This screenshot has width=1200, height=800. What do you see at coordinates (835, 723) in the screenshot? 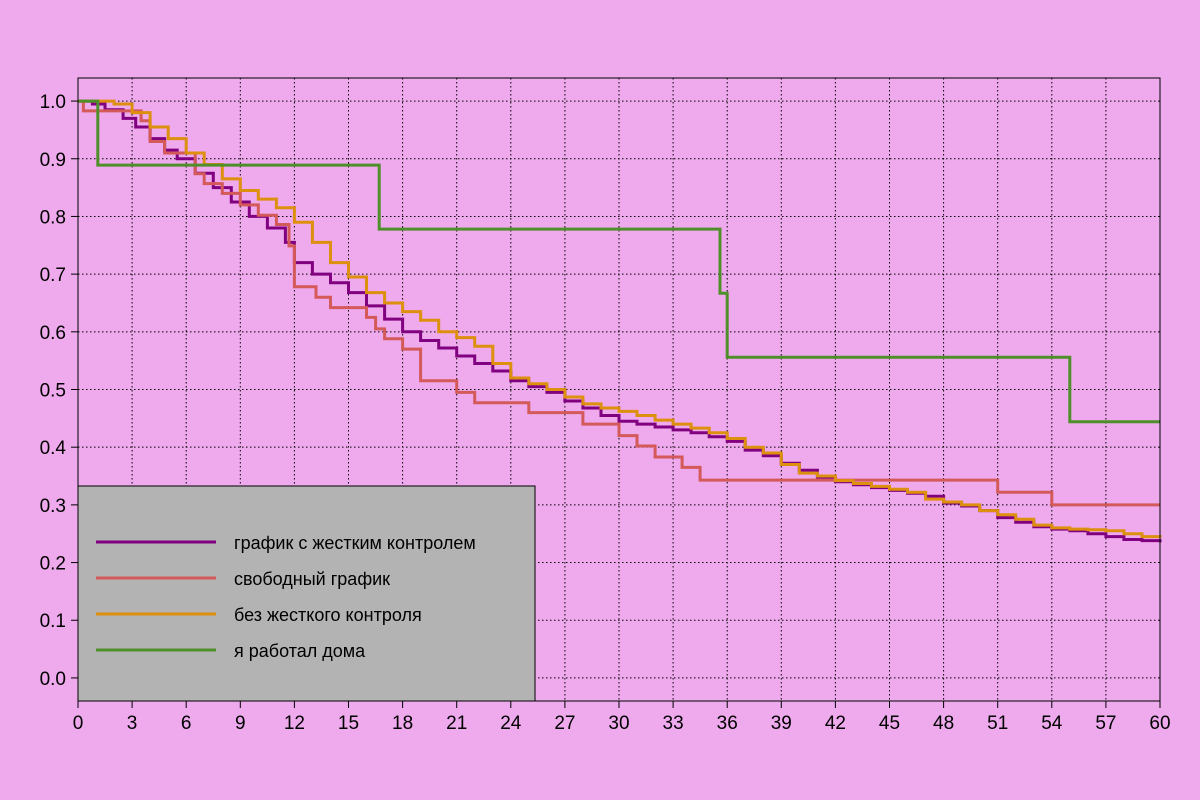
I see `x-tick-label: 42` at bounding box center [835, 723].